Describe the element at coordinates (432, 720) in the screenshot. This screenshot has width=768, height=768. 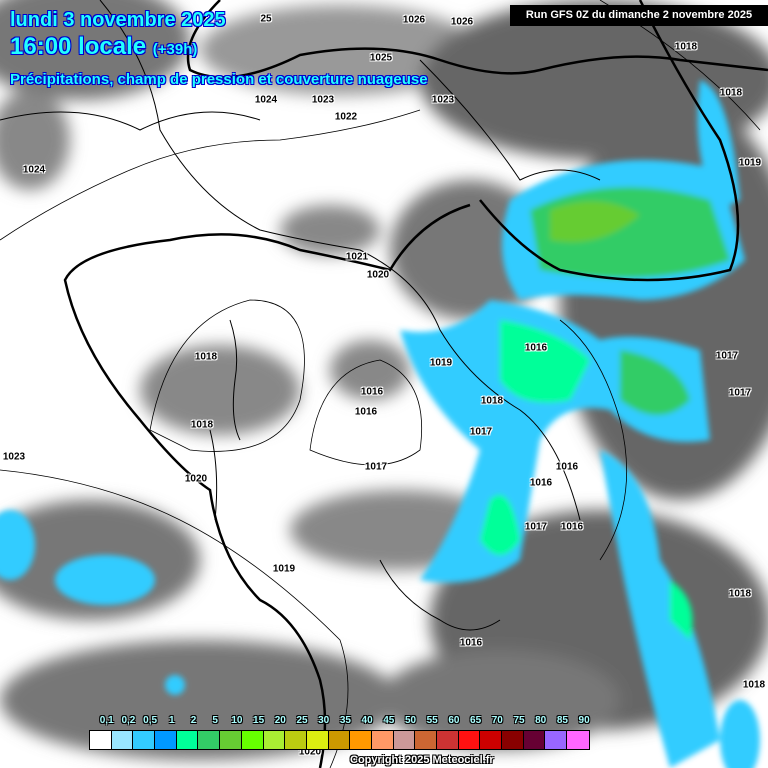
I see `legend-label: 55` at that location.